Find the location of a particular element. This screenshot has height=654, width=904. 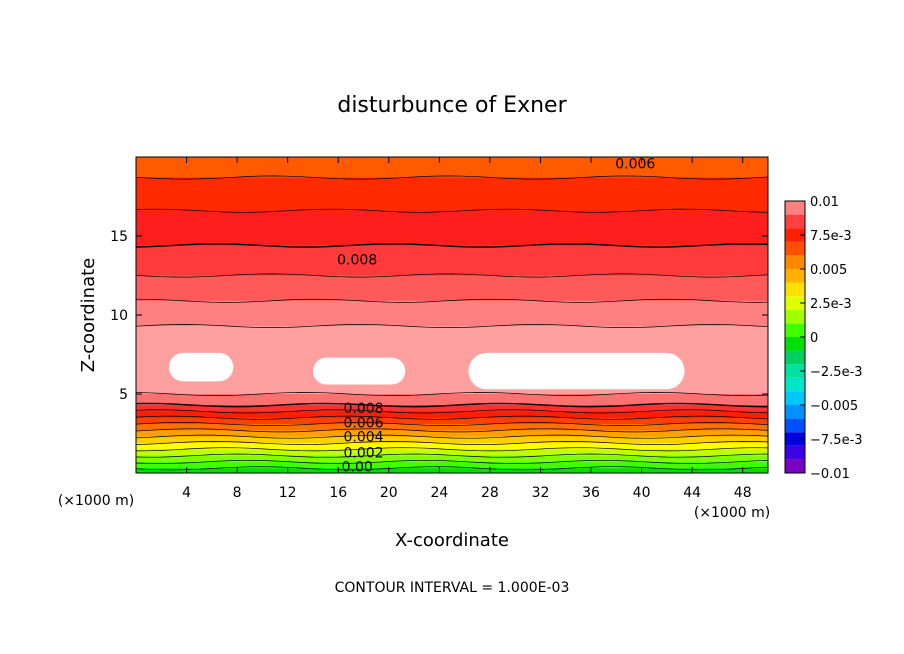

x-tick-label: 20 is located at coordinates (389, 493).